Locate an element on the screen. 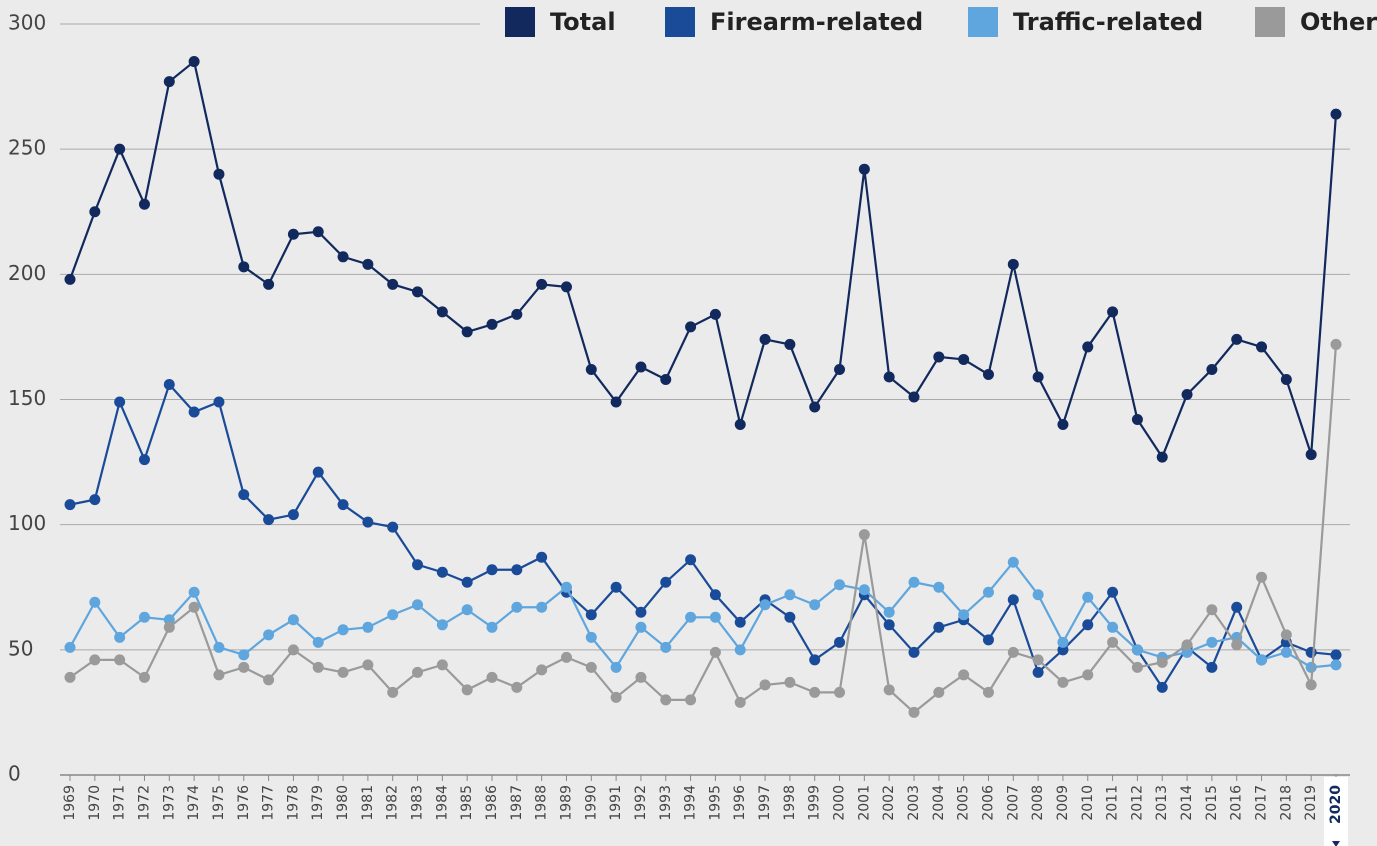  x-tick-label: 1969 is located at coordinates (70, 803).